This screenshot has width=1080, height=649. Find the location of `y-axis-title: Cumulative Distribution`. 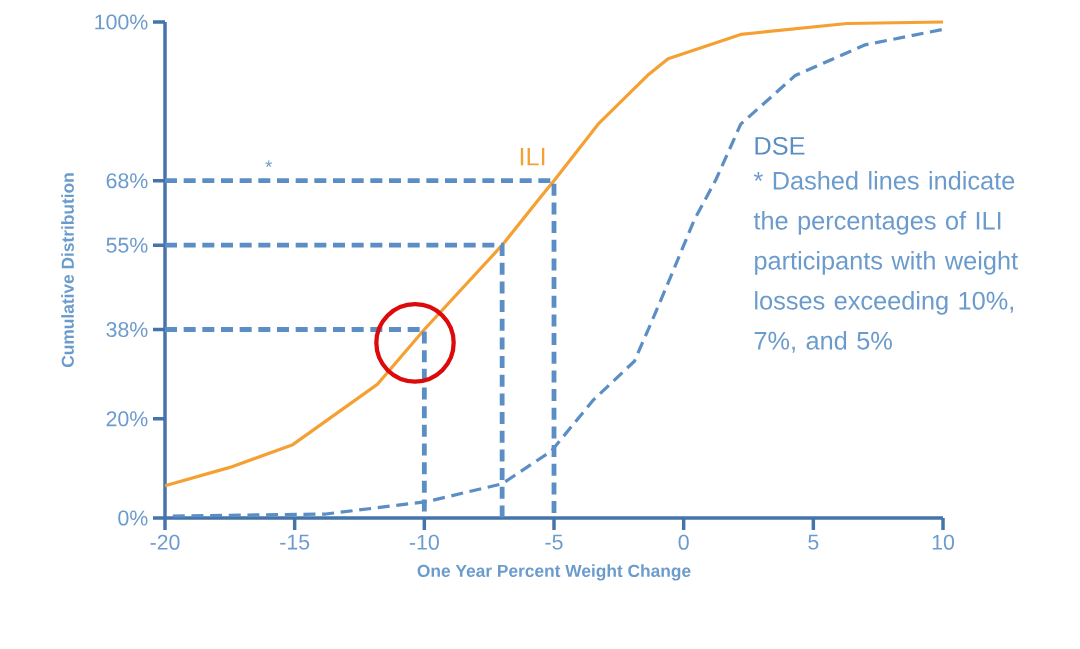

y-axis-title: Cumulative Distribution is located at coordinates (67, 270).